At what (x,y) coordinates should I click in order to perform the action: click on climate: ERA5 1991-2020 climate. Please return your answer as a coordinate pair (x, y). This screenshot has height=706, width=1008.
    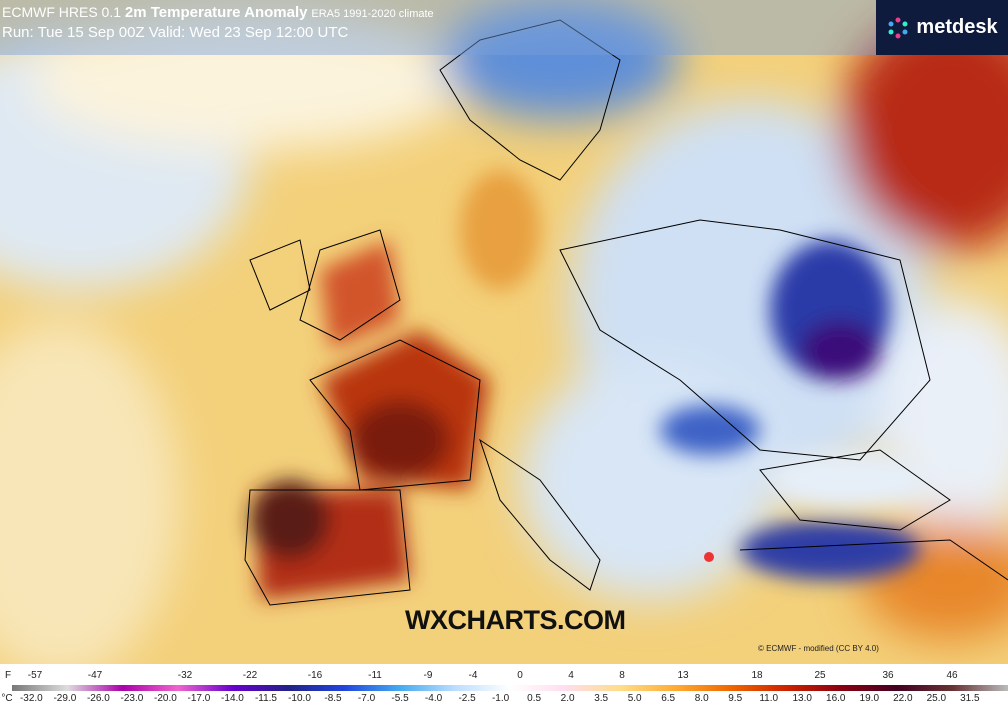
    Looking at the image, I should click on (372, 14).